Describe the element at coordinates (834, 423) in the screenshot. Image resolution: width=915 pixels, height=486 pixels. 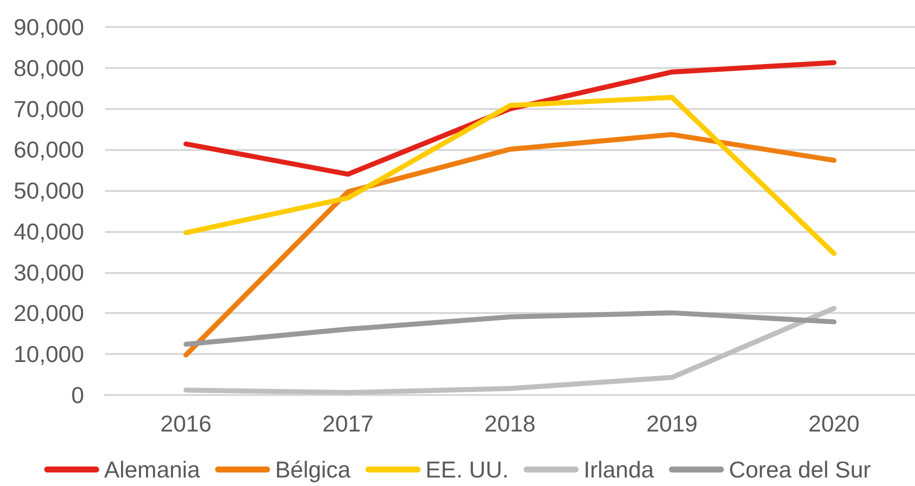
I see `x-tick-label: 2020` at that location.